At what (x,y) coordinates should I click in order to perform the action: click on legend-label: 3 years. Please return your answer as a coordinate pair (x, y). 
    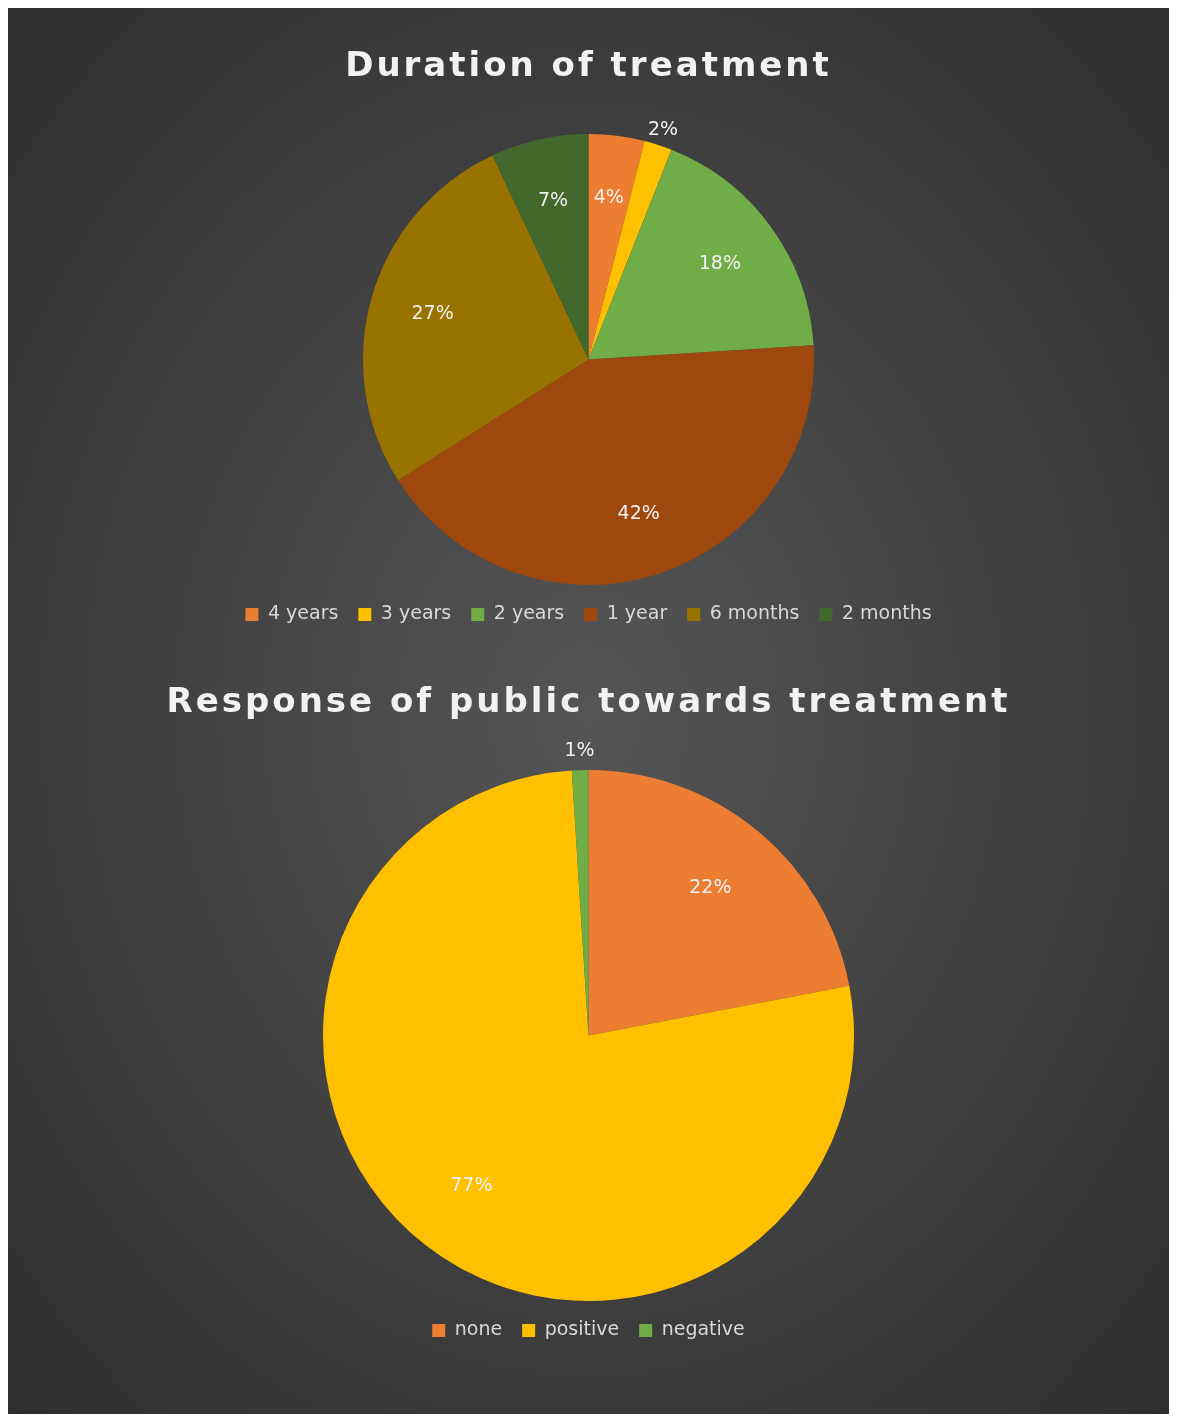
    Looking at the image, I should click on (416, 612).